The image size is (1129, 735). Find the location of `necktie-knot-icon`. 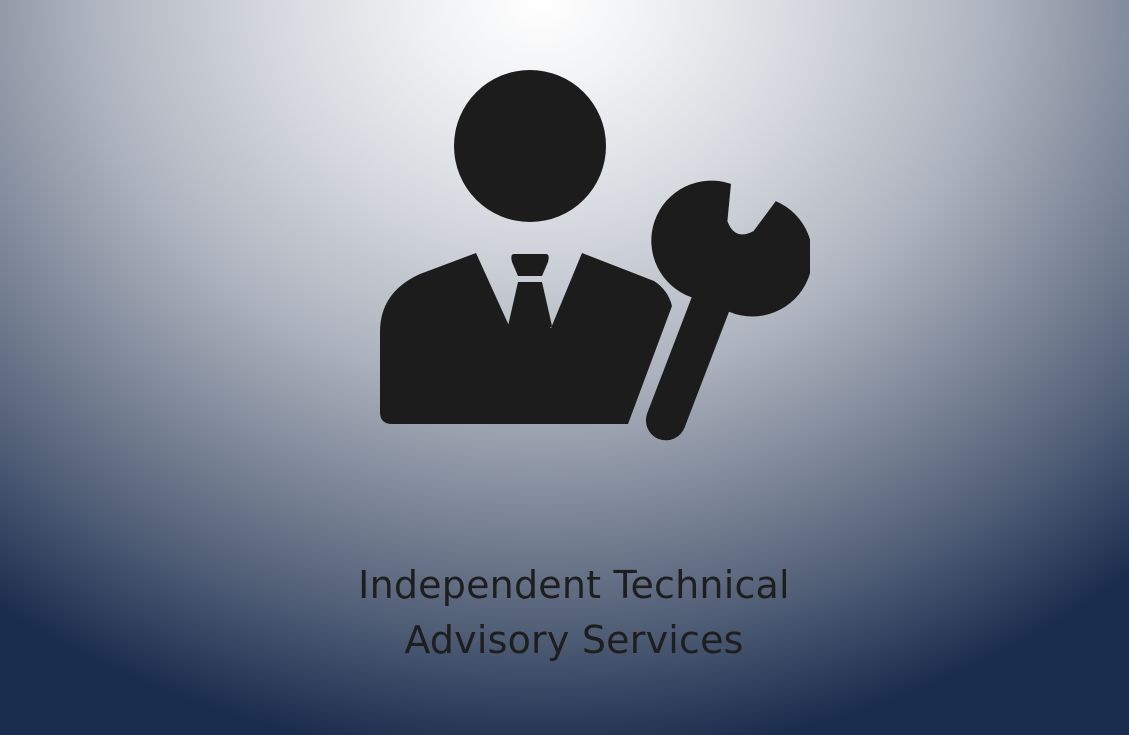

necktie-knot-icon is located at coordinates (530, 265).